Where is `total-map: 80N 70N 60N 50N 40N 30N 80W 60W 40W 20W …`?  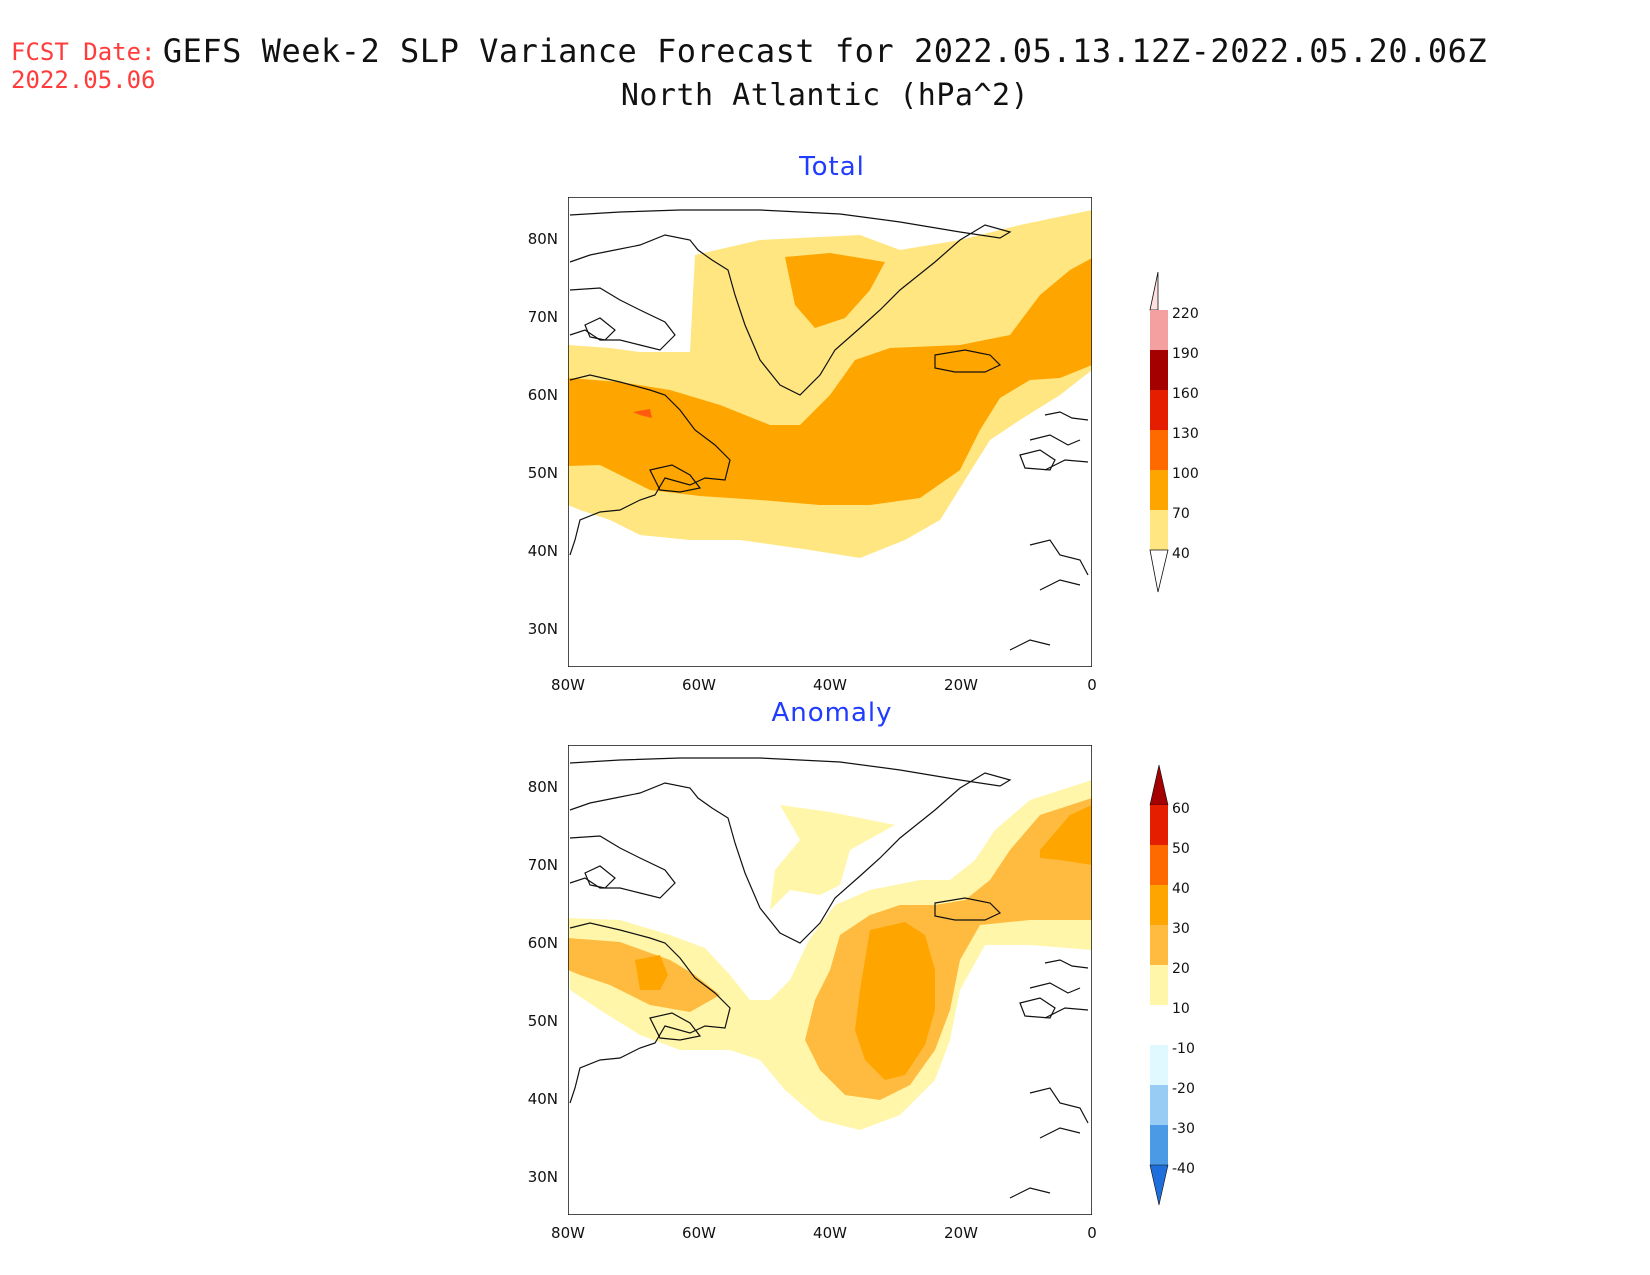 total-map: 80N 70N 60N 50N 40N 30N 80W 60W 40W 20W … is located at coordinates (812, 445).